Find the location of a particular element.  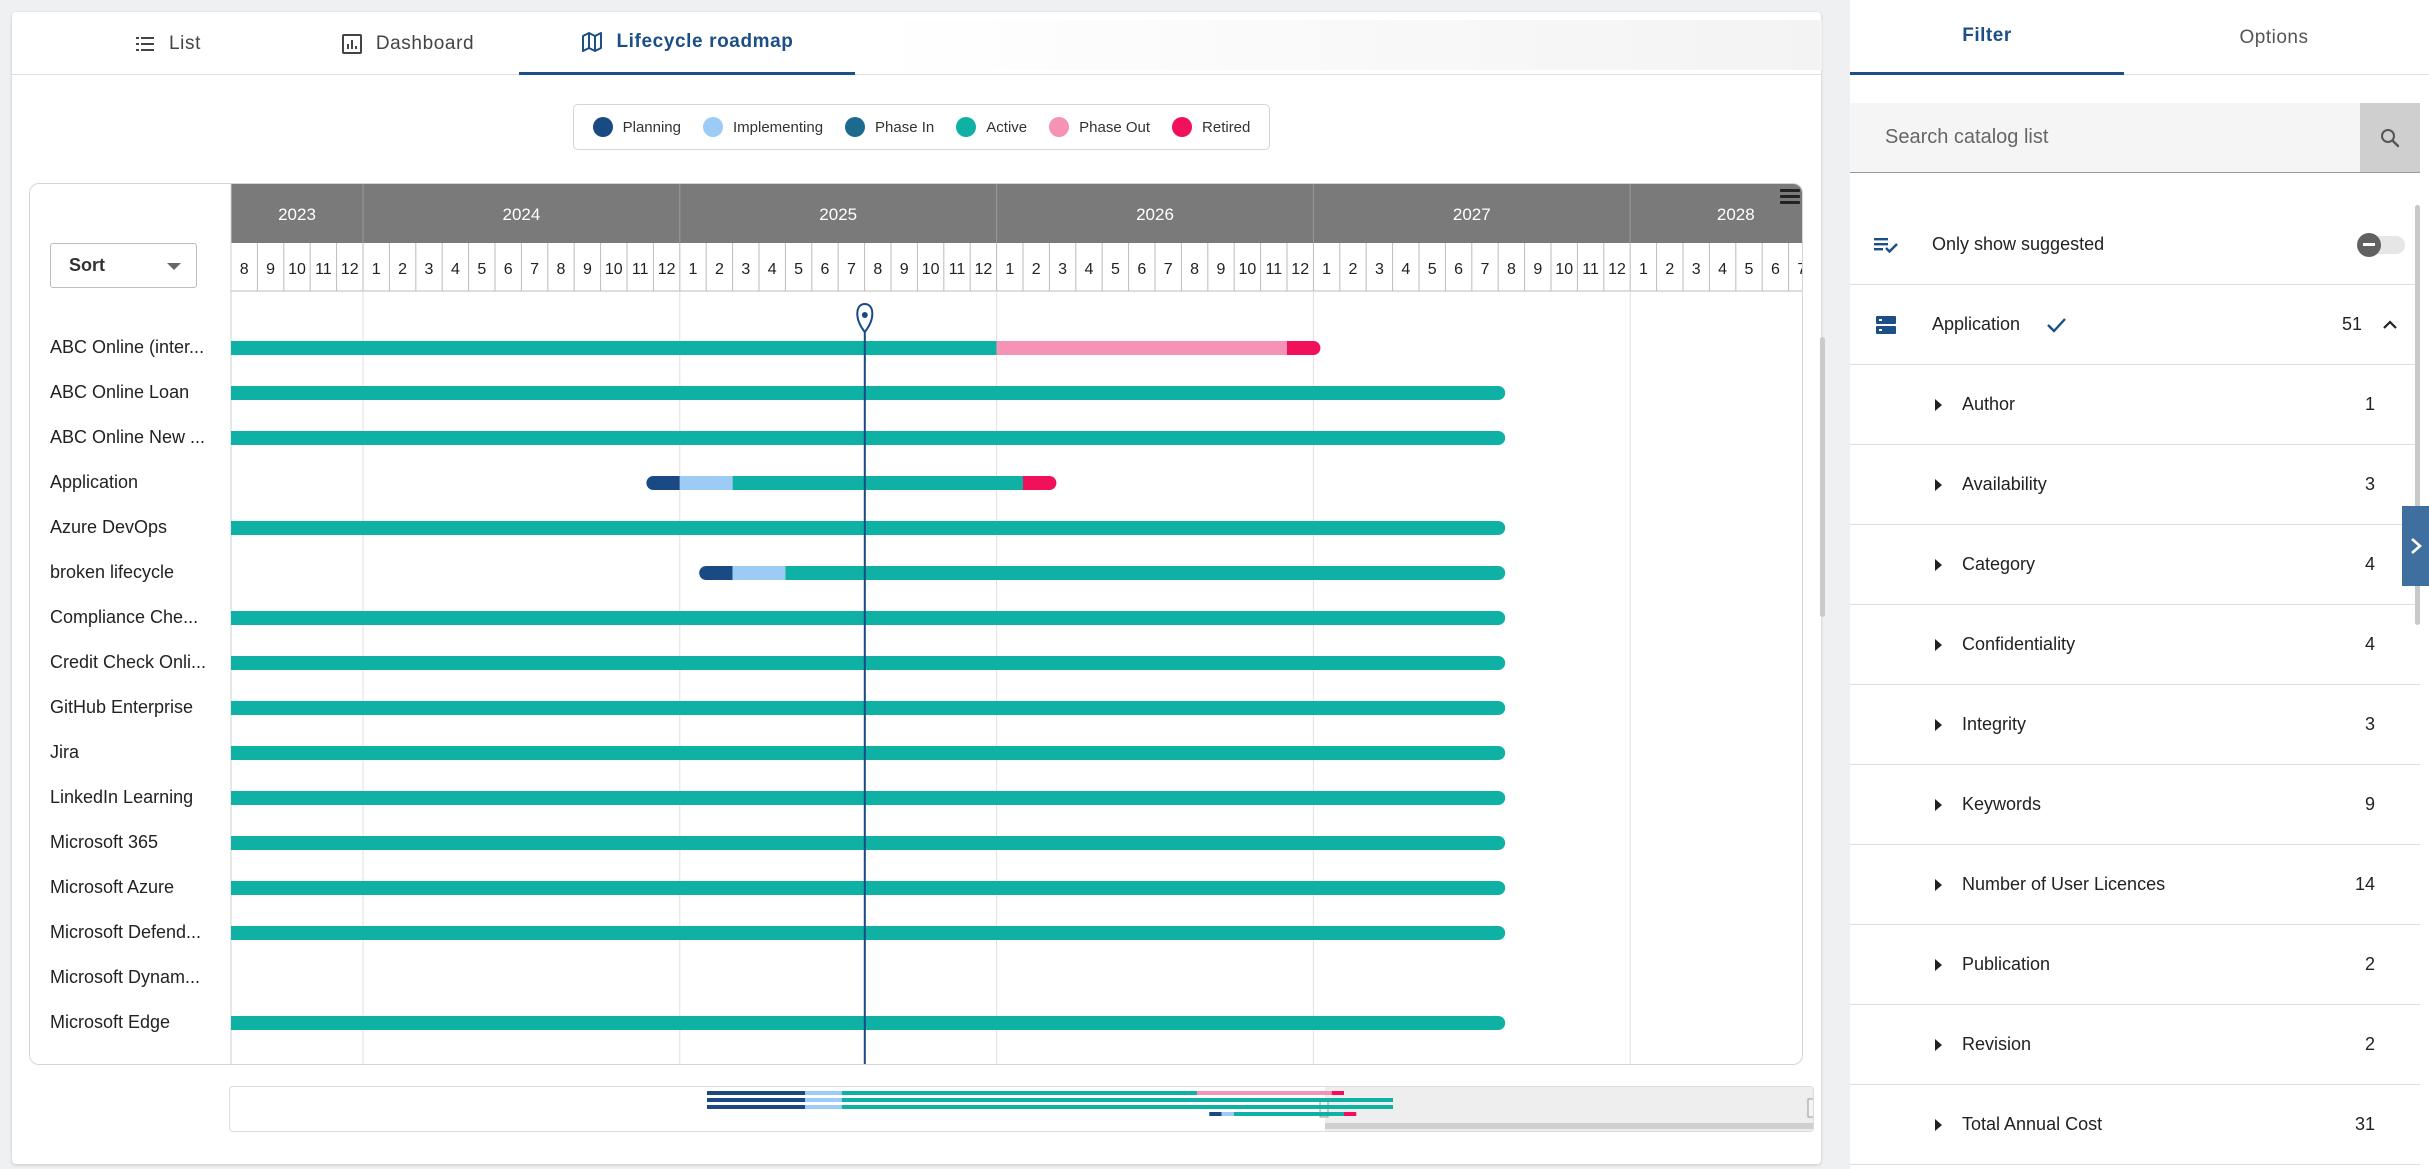

month-label-2024-7: 7 is located at coordinates (534, 269).